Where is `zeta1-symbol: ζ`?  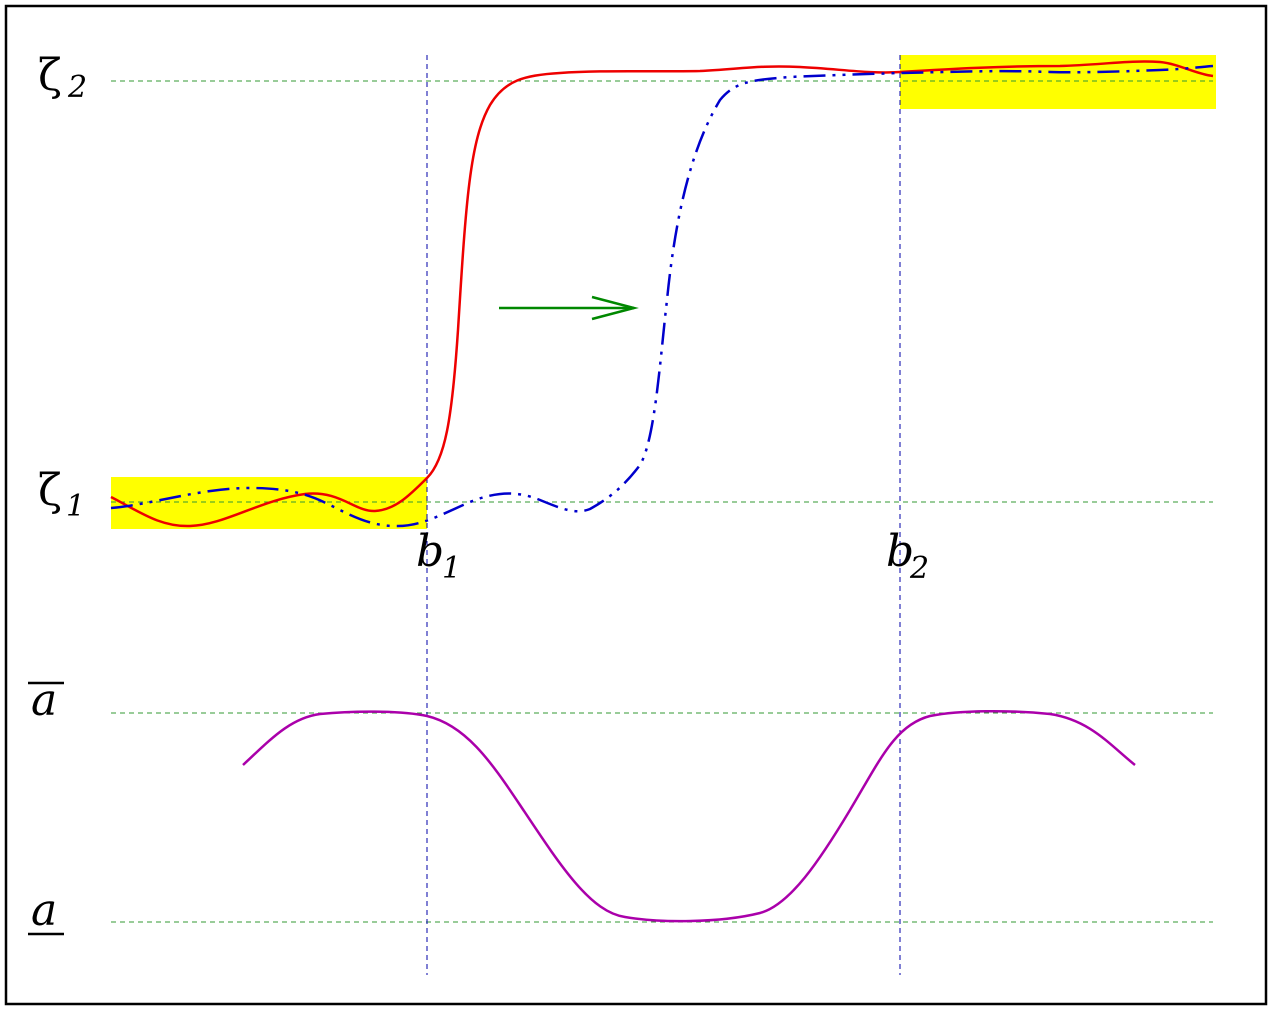
zeta1-symbol: ζ is located at coordinates (50, 490).